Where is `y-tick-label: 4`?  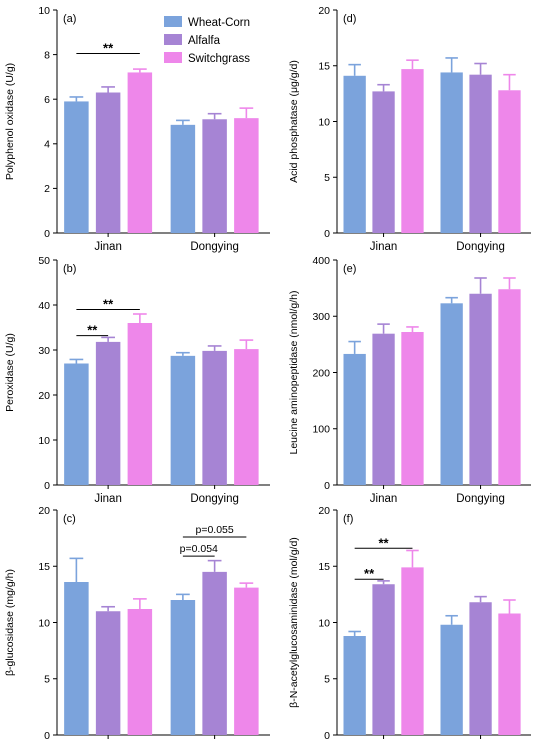
y-tick-label: 4 is located at coordinates (47, 145).